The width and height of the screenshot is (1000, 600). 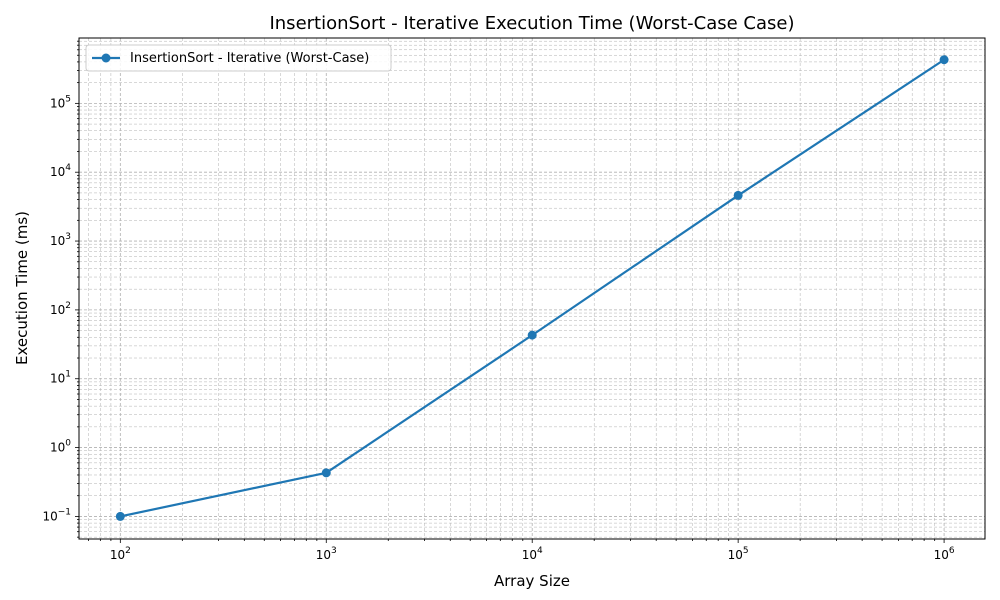 I want to click on legend-box, so click(x=238, y=58).